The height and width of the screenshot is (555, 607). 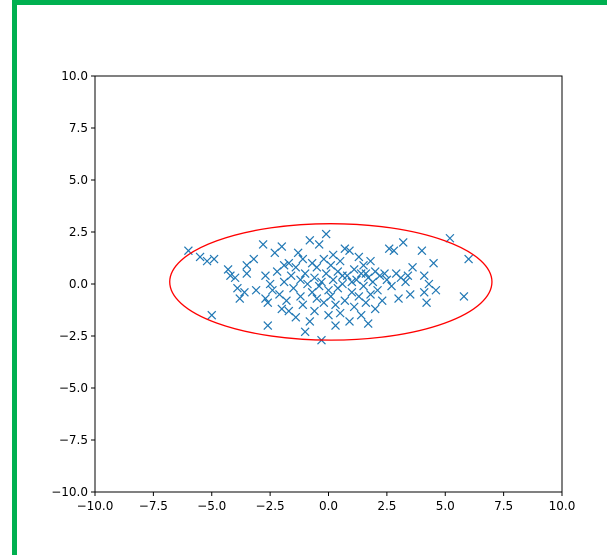 What do you see at coordinates (73, 336) in the screenshot?
I see `y-tick-label: −2.5` at bounding box center [73, 336].